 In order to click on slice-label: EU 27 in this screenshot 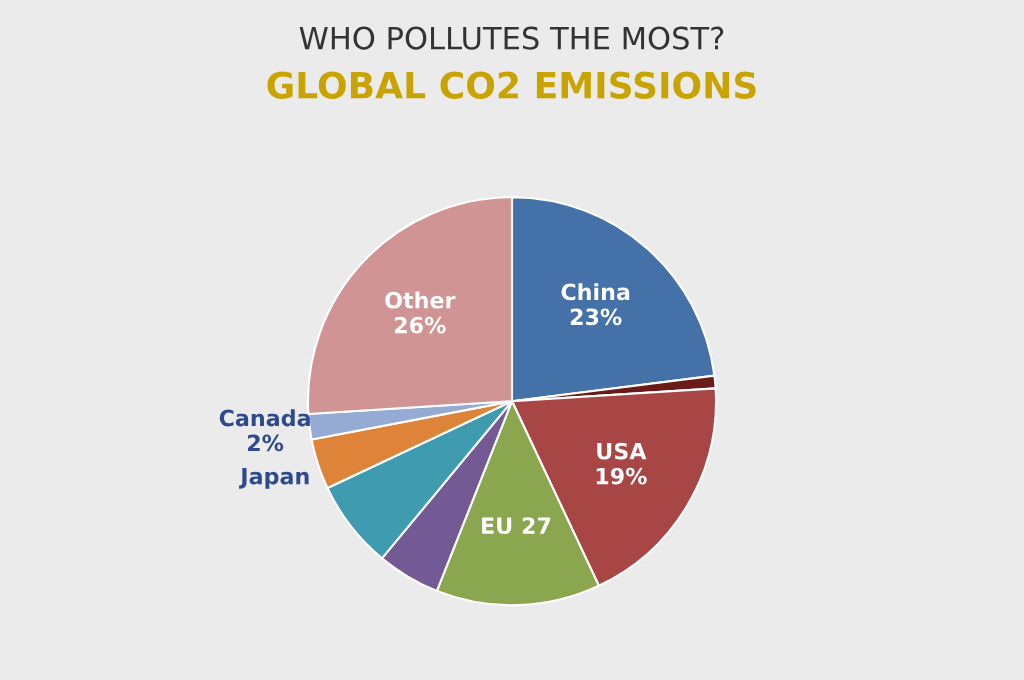, I will do `click(516, 526)`.